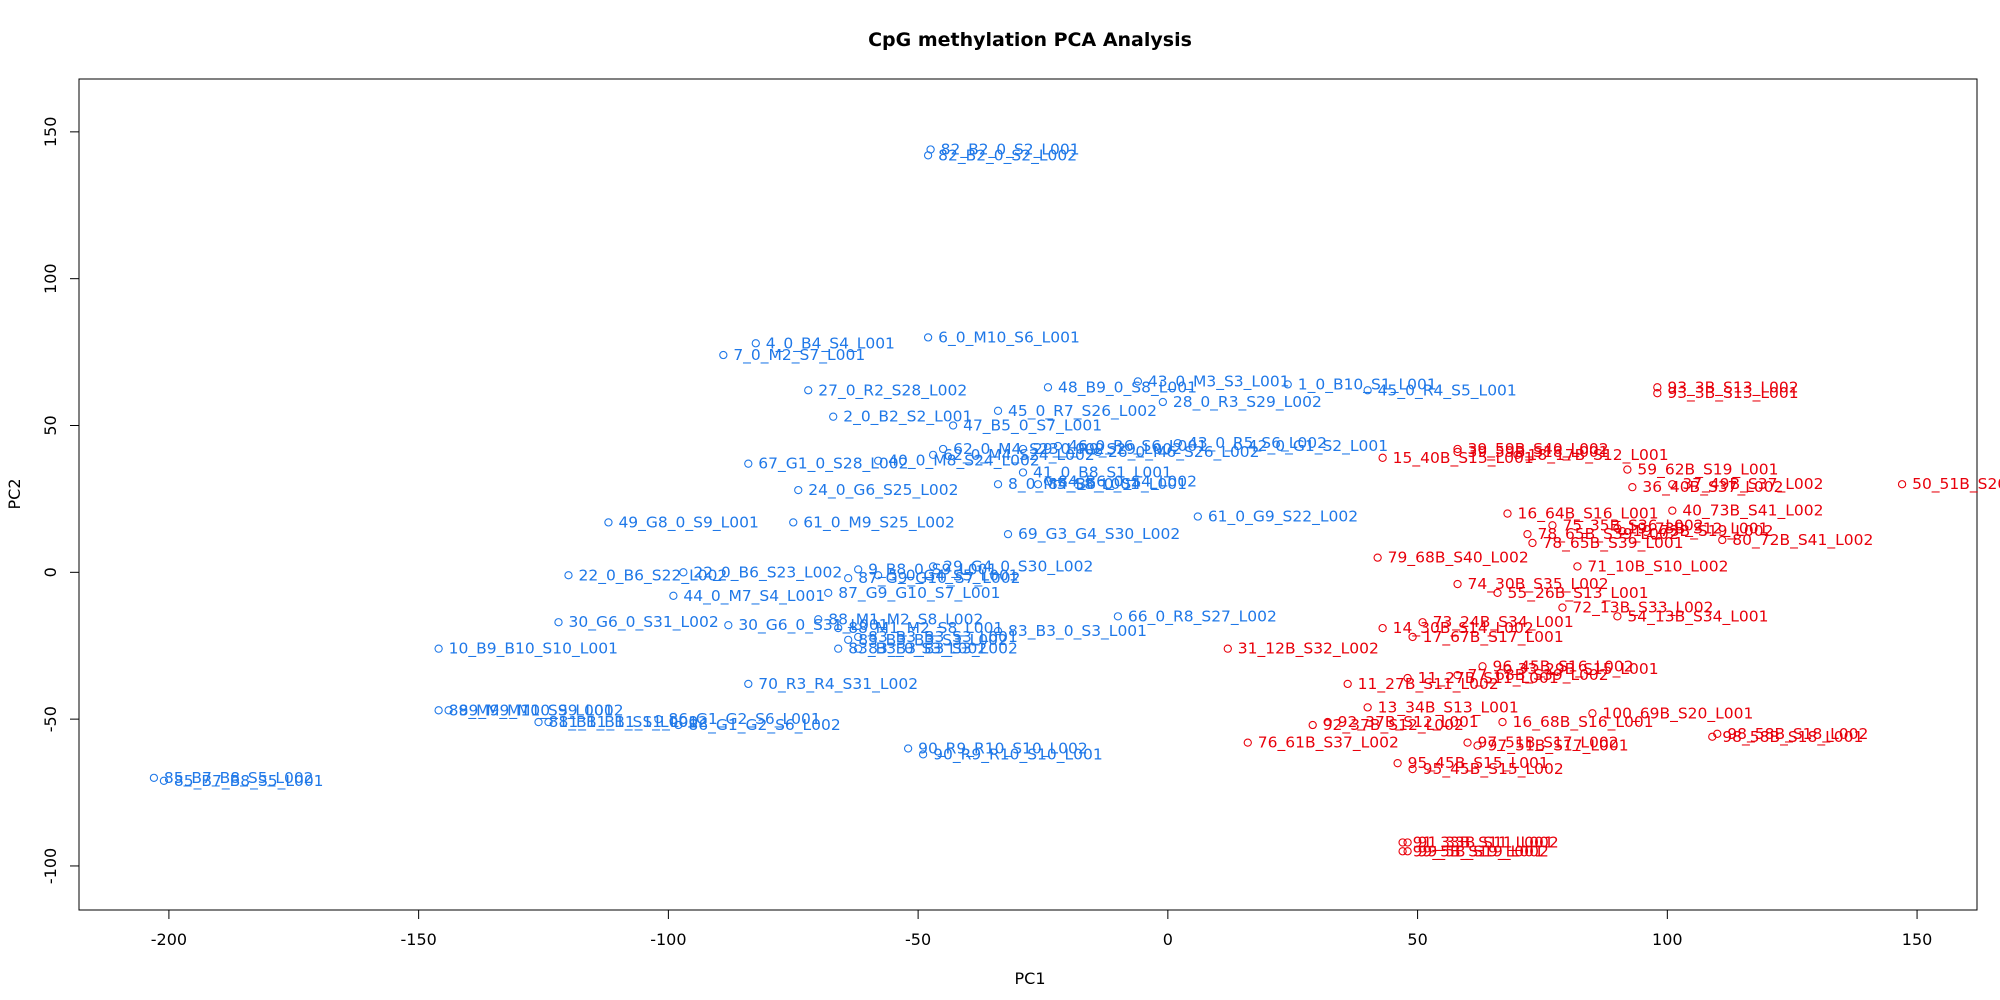 The width and height of the screenshot is (2000, 1000). I want to click on point-label: 80_72B_S41_L002, so click(1802, 540).